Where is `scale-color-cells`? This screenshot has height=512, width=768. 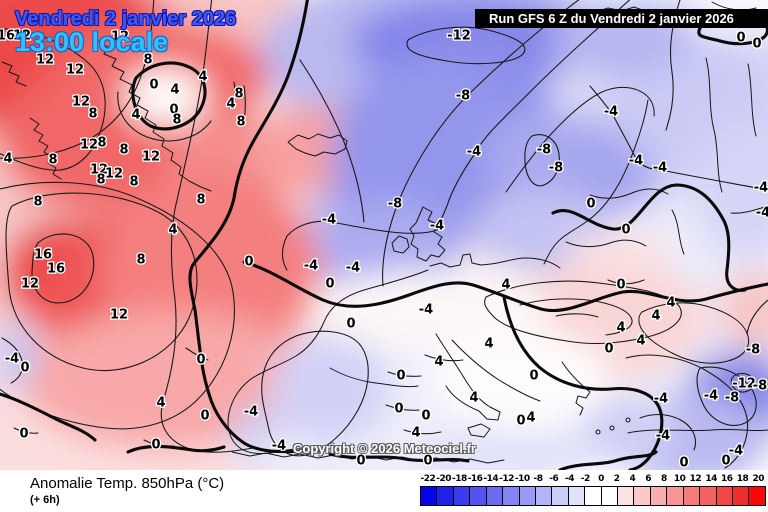
scale-color-cells is located at coordinates (593, 496).